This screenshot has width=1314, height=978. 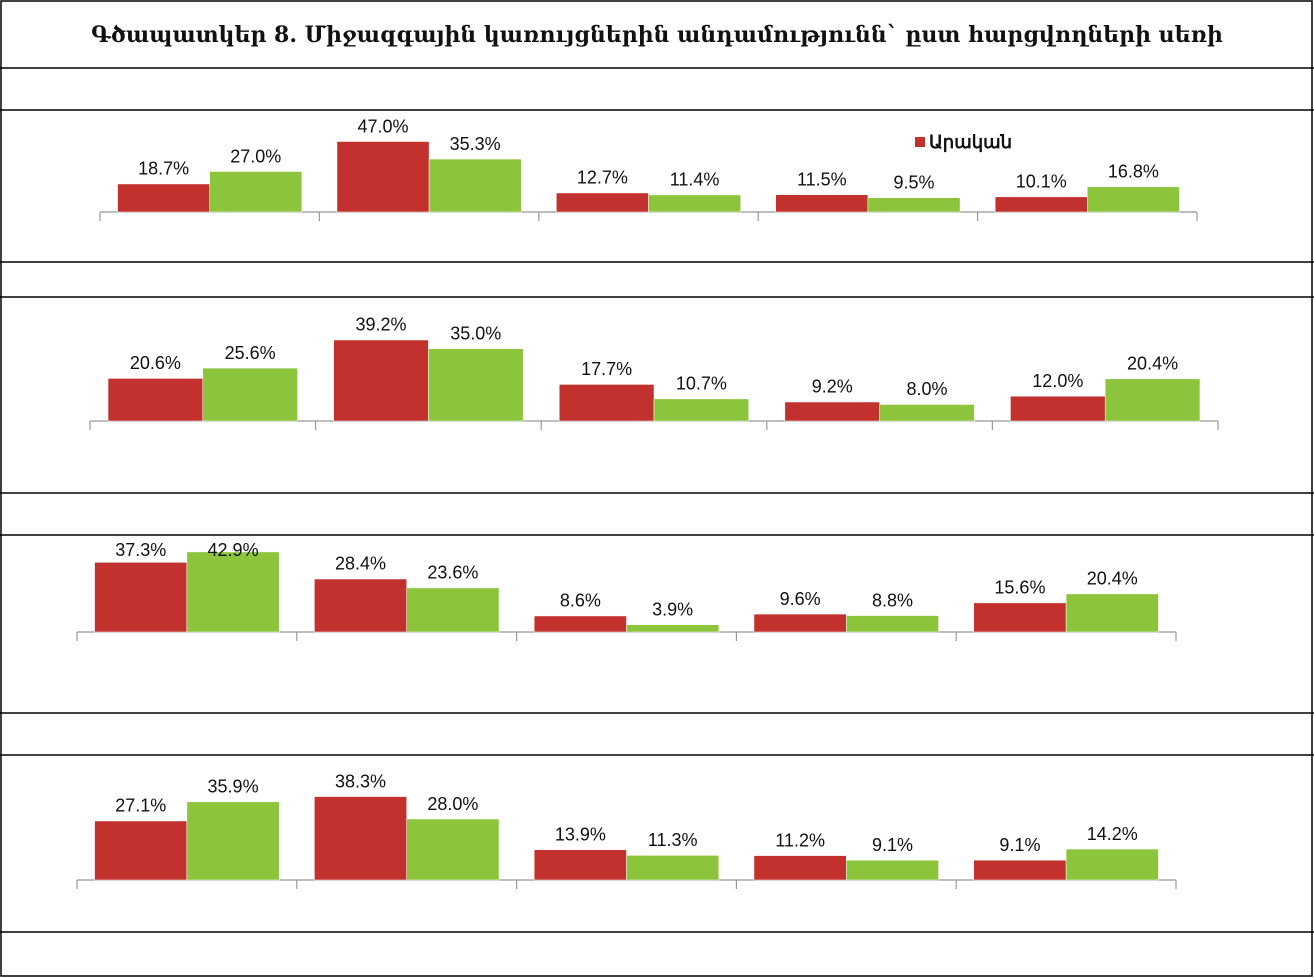 I want to click on data-label: 11.4%, so click(x=695, y=180).